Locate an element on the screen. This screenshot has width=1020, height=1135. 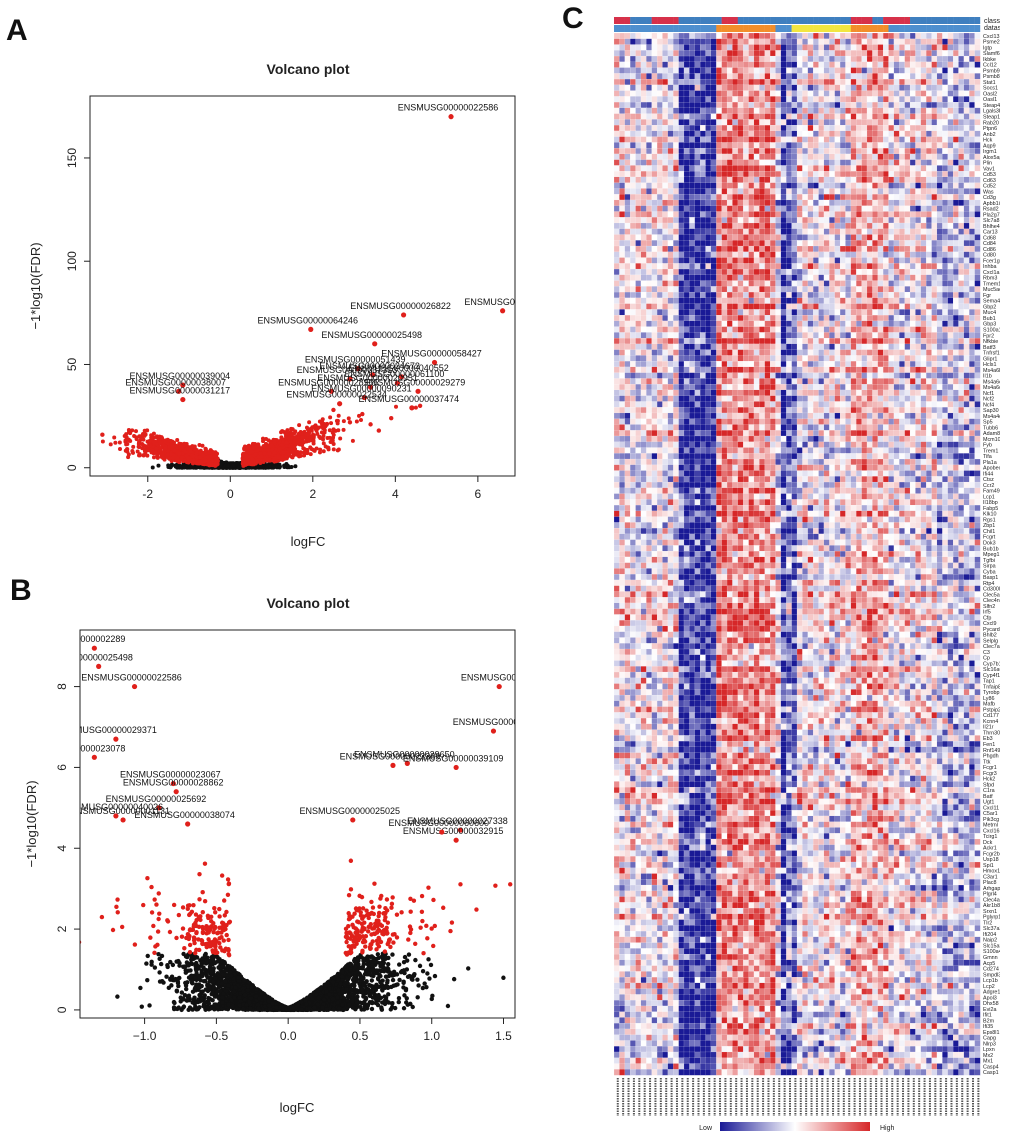
y-tick-label: 6 is located at coordinates (62, 767).